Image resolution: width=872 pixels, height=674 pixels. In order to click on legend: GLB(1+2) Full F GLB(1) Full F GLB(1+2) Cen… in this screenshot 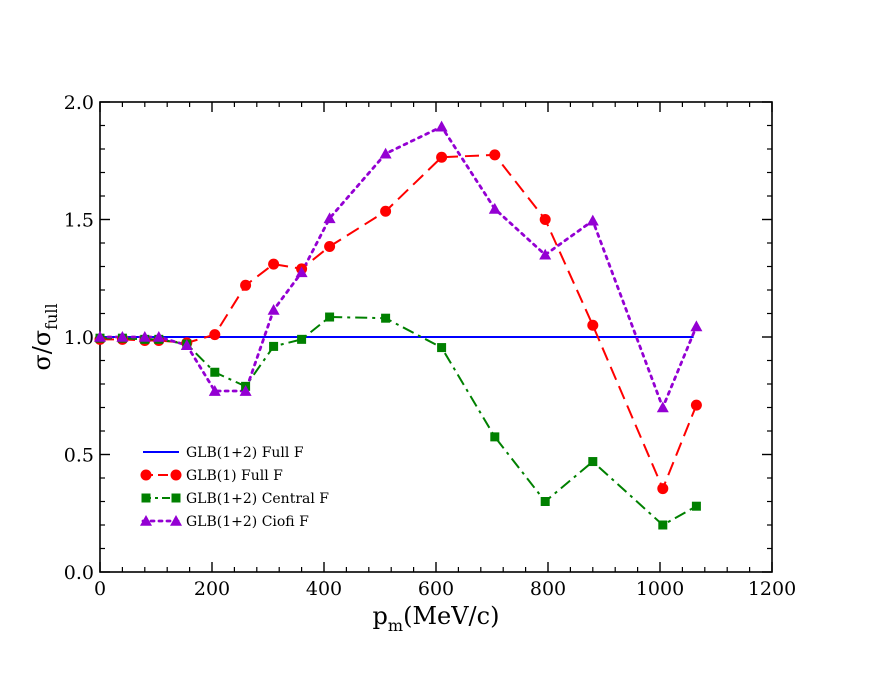, I will do `click(234, 487)`.